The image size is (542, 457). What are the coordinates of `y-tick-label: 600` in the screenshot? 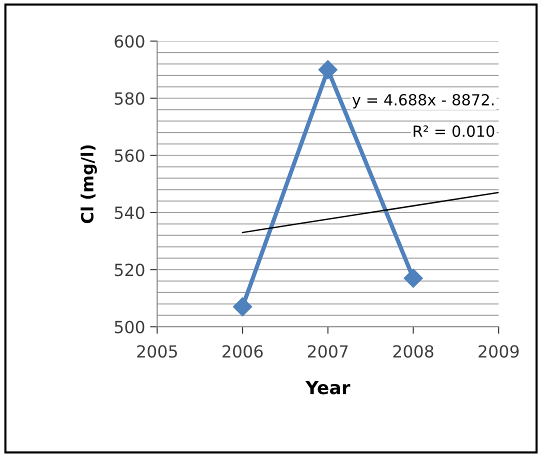 It's located at (129, 41).